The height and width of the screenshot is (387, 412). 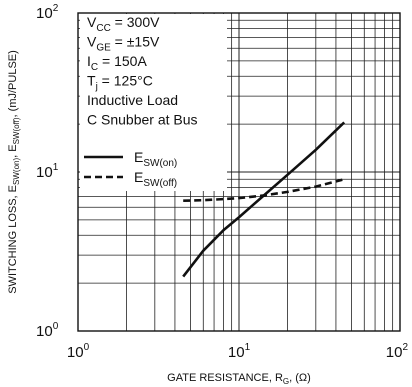 What do you see at coordinates (264, 190) in the screenshot?
I see `series-line-sw-off` at bounding box center [264, 190].